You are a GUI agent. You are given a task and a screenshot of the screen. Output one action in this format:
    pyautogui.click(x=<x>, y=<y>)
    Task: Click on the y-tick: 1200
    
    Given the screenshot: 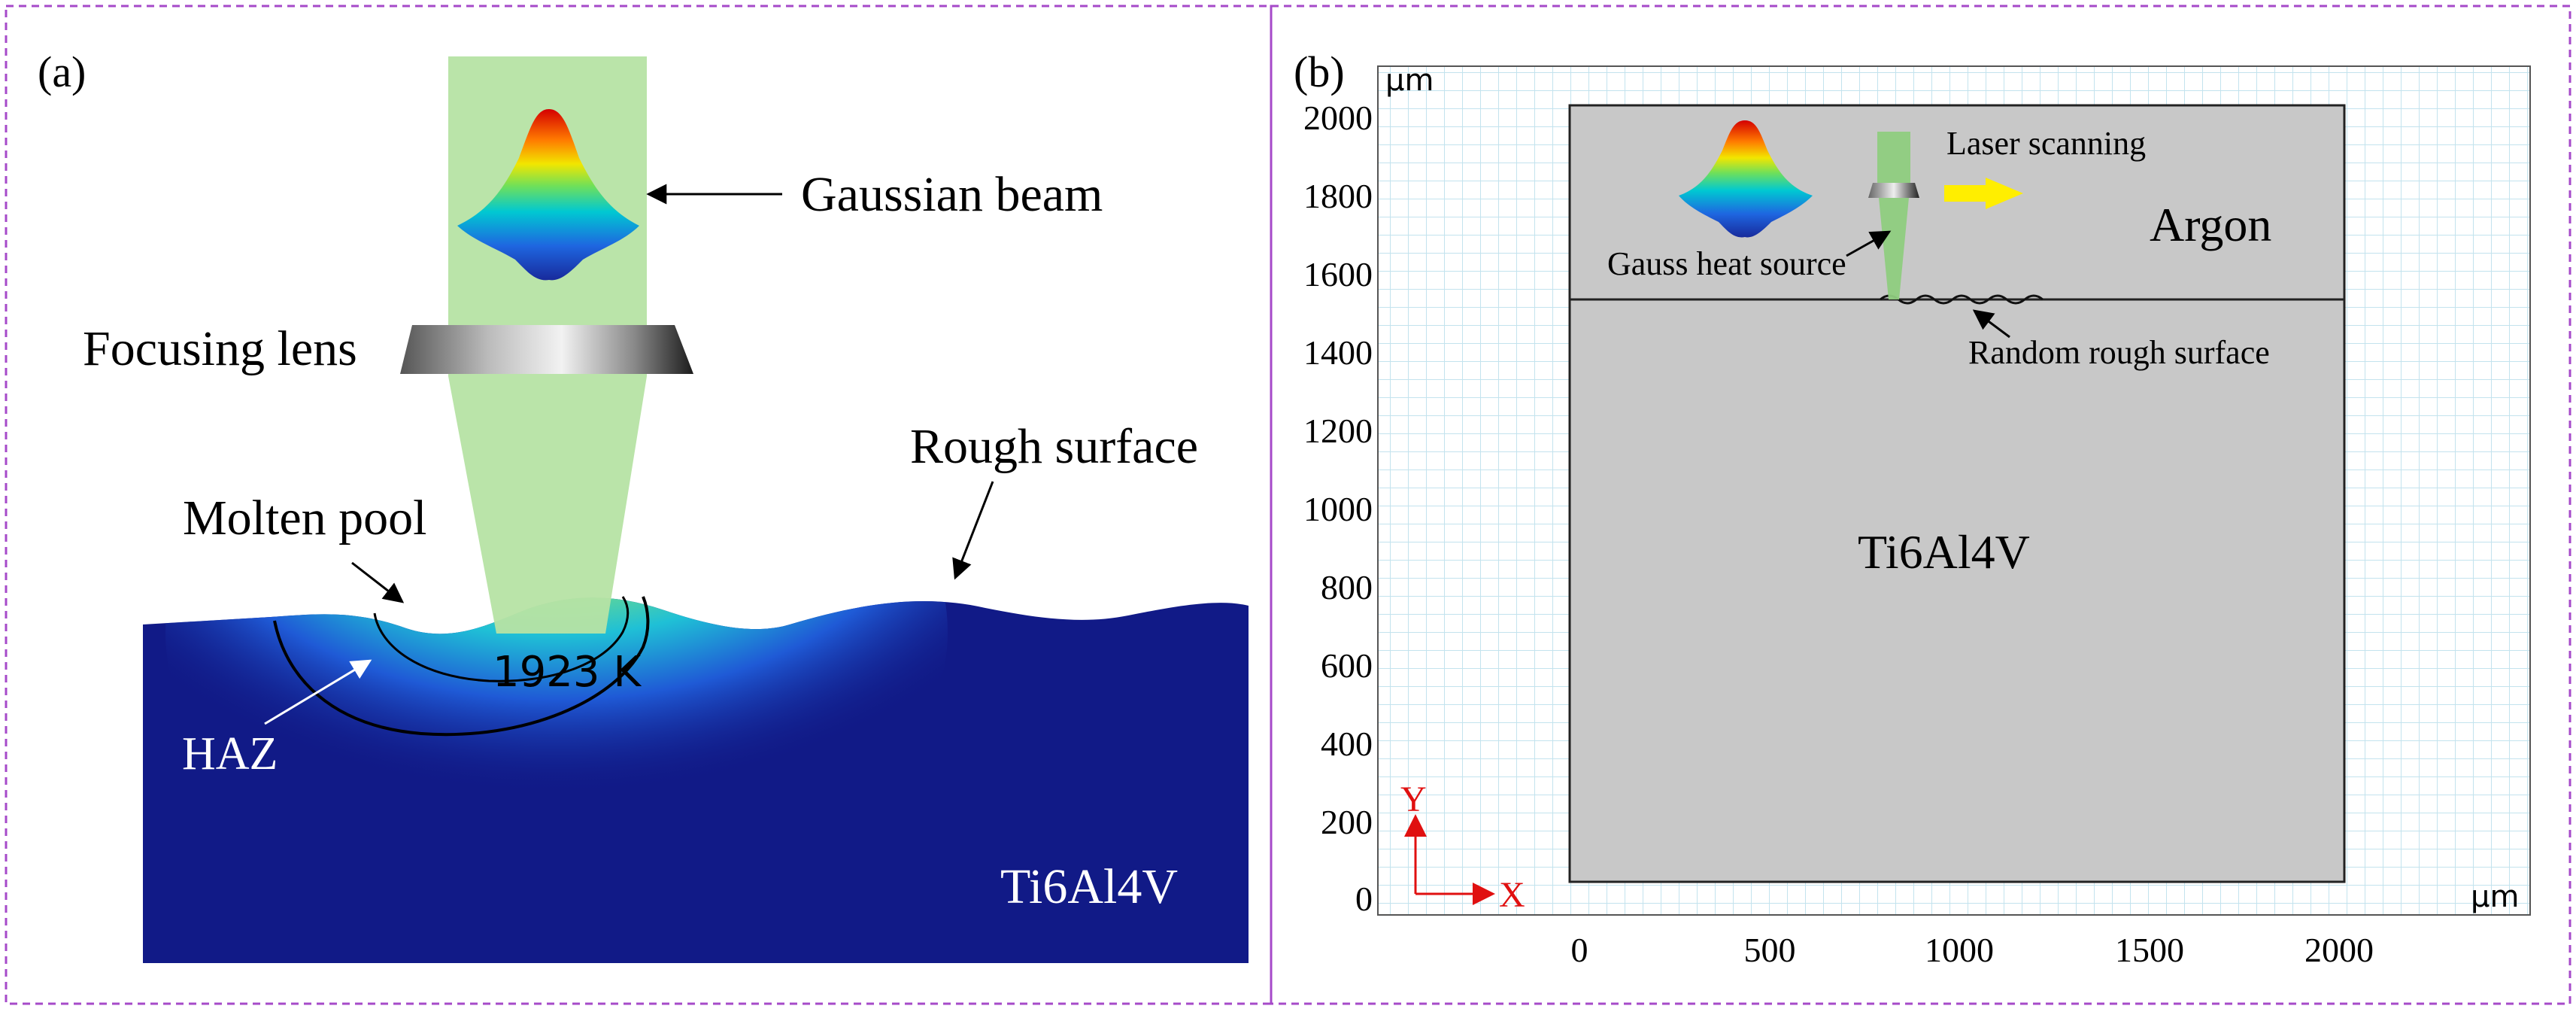 What is the action you would take?
    pyautogui.click(x=1338, y=431)
    